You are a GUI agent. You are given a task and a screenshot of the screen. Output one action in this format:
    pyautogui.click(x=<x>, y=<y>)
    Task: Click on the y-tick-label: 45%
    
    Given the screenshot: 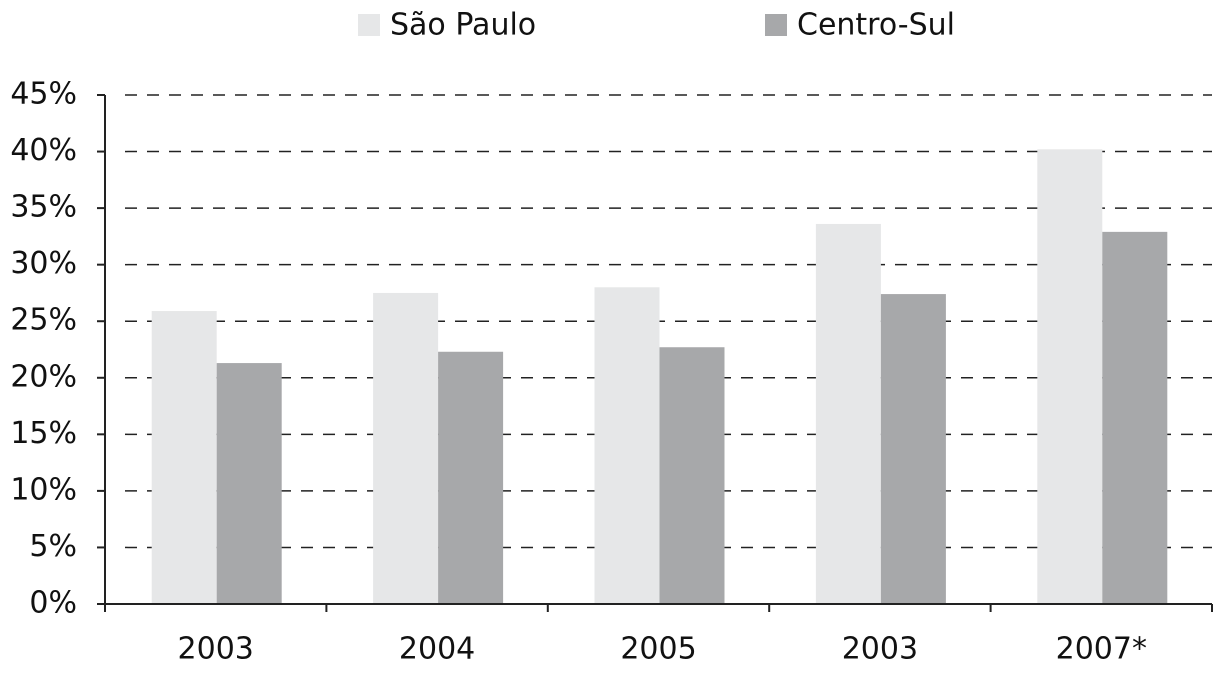 What is the action you would take?
    pyautogui.click(x=43, y=94)
    